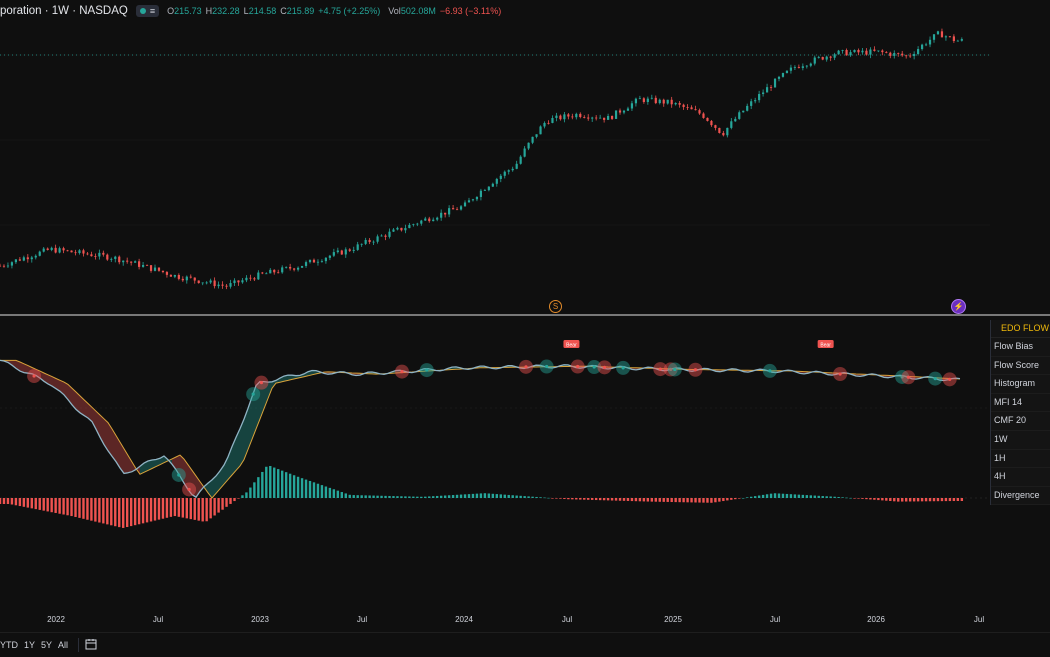 The height and width of the screenshot is (657, 1050). I want to click on legend-item-mfi: MFI 14, so click(1020, 403).